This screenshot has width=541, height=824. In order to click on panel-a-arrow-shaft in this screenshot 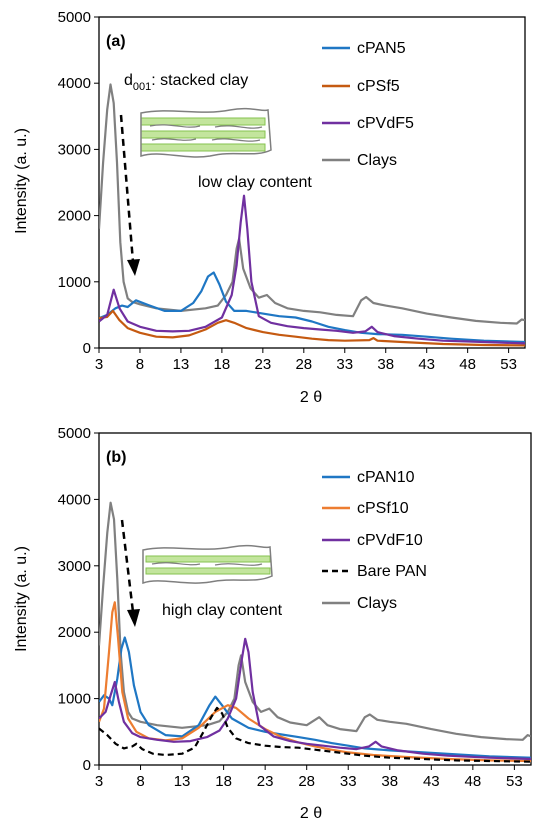, I will do `click(127, 188)`.